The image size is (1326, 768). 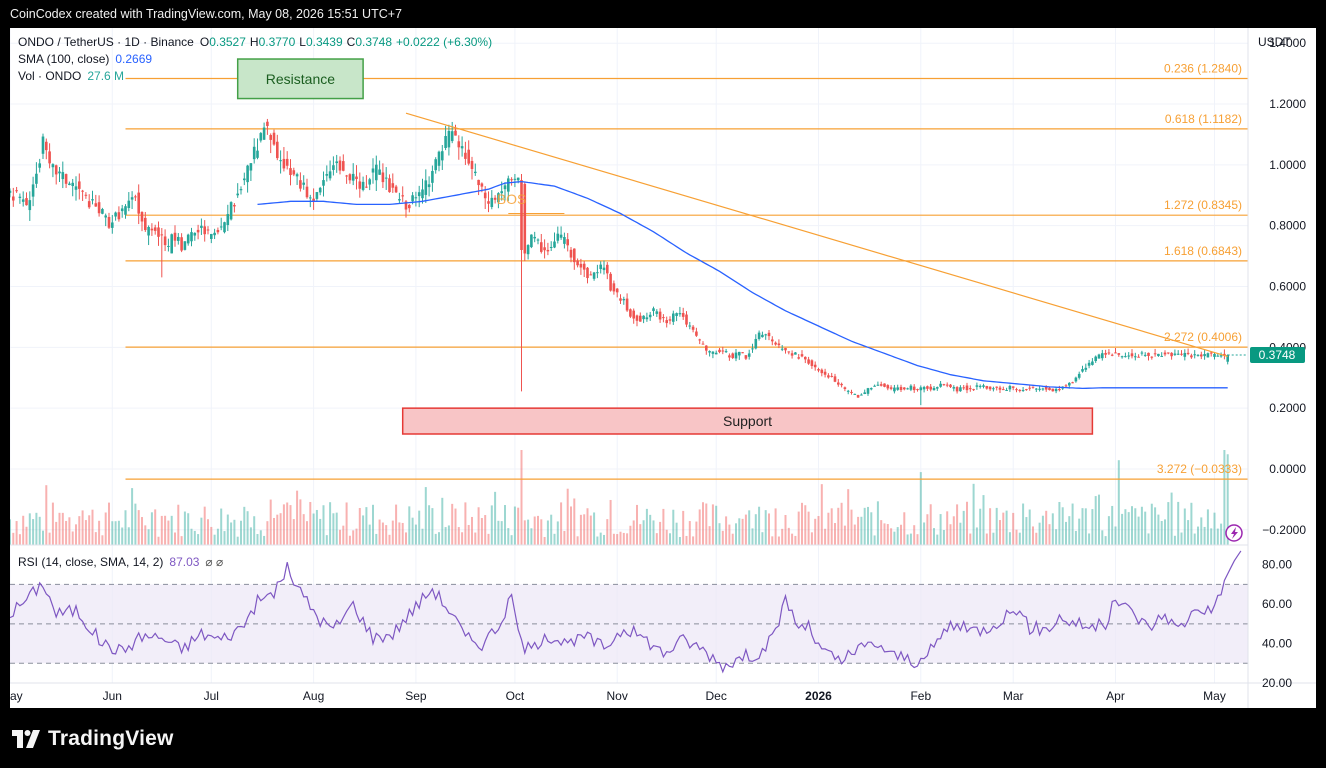 I want to click on legend-symbol: ONDO / TetherUS · 1D · Binance, so click(x=106, y=42).